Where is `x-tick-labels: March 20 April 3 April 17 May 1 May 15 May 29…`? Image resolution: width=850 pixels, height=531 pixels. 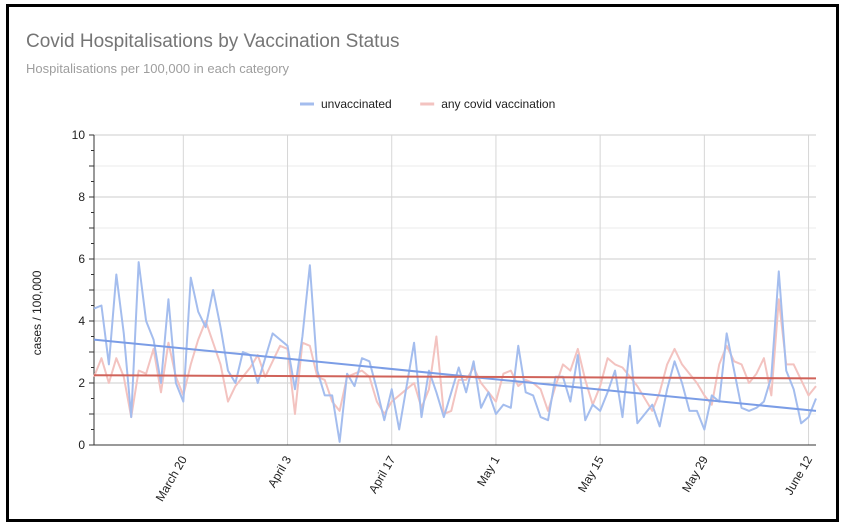 x-tick-labels: March 20 April 3 April 17 May 1 May 15 May 29… is located at coordinates (484, 478).